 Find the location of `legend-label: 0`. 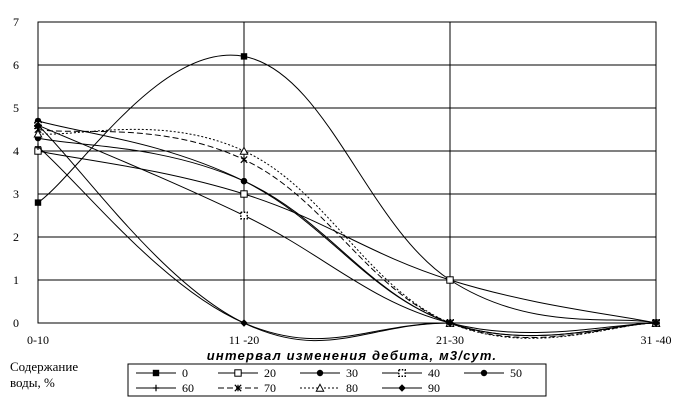

legend-label: 0 is located at coordinates (185, 373).